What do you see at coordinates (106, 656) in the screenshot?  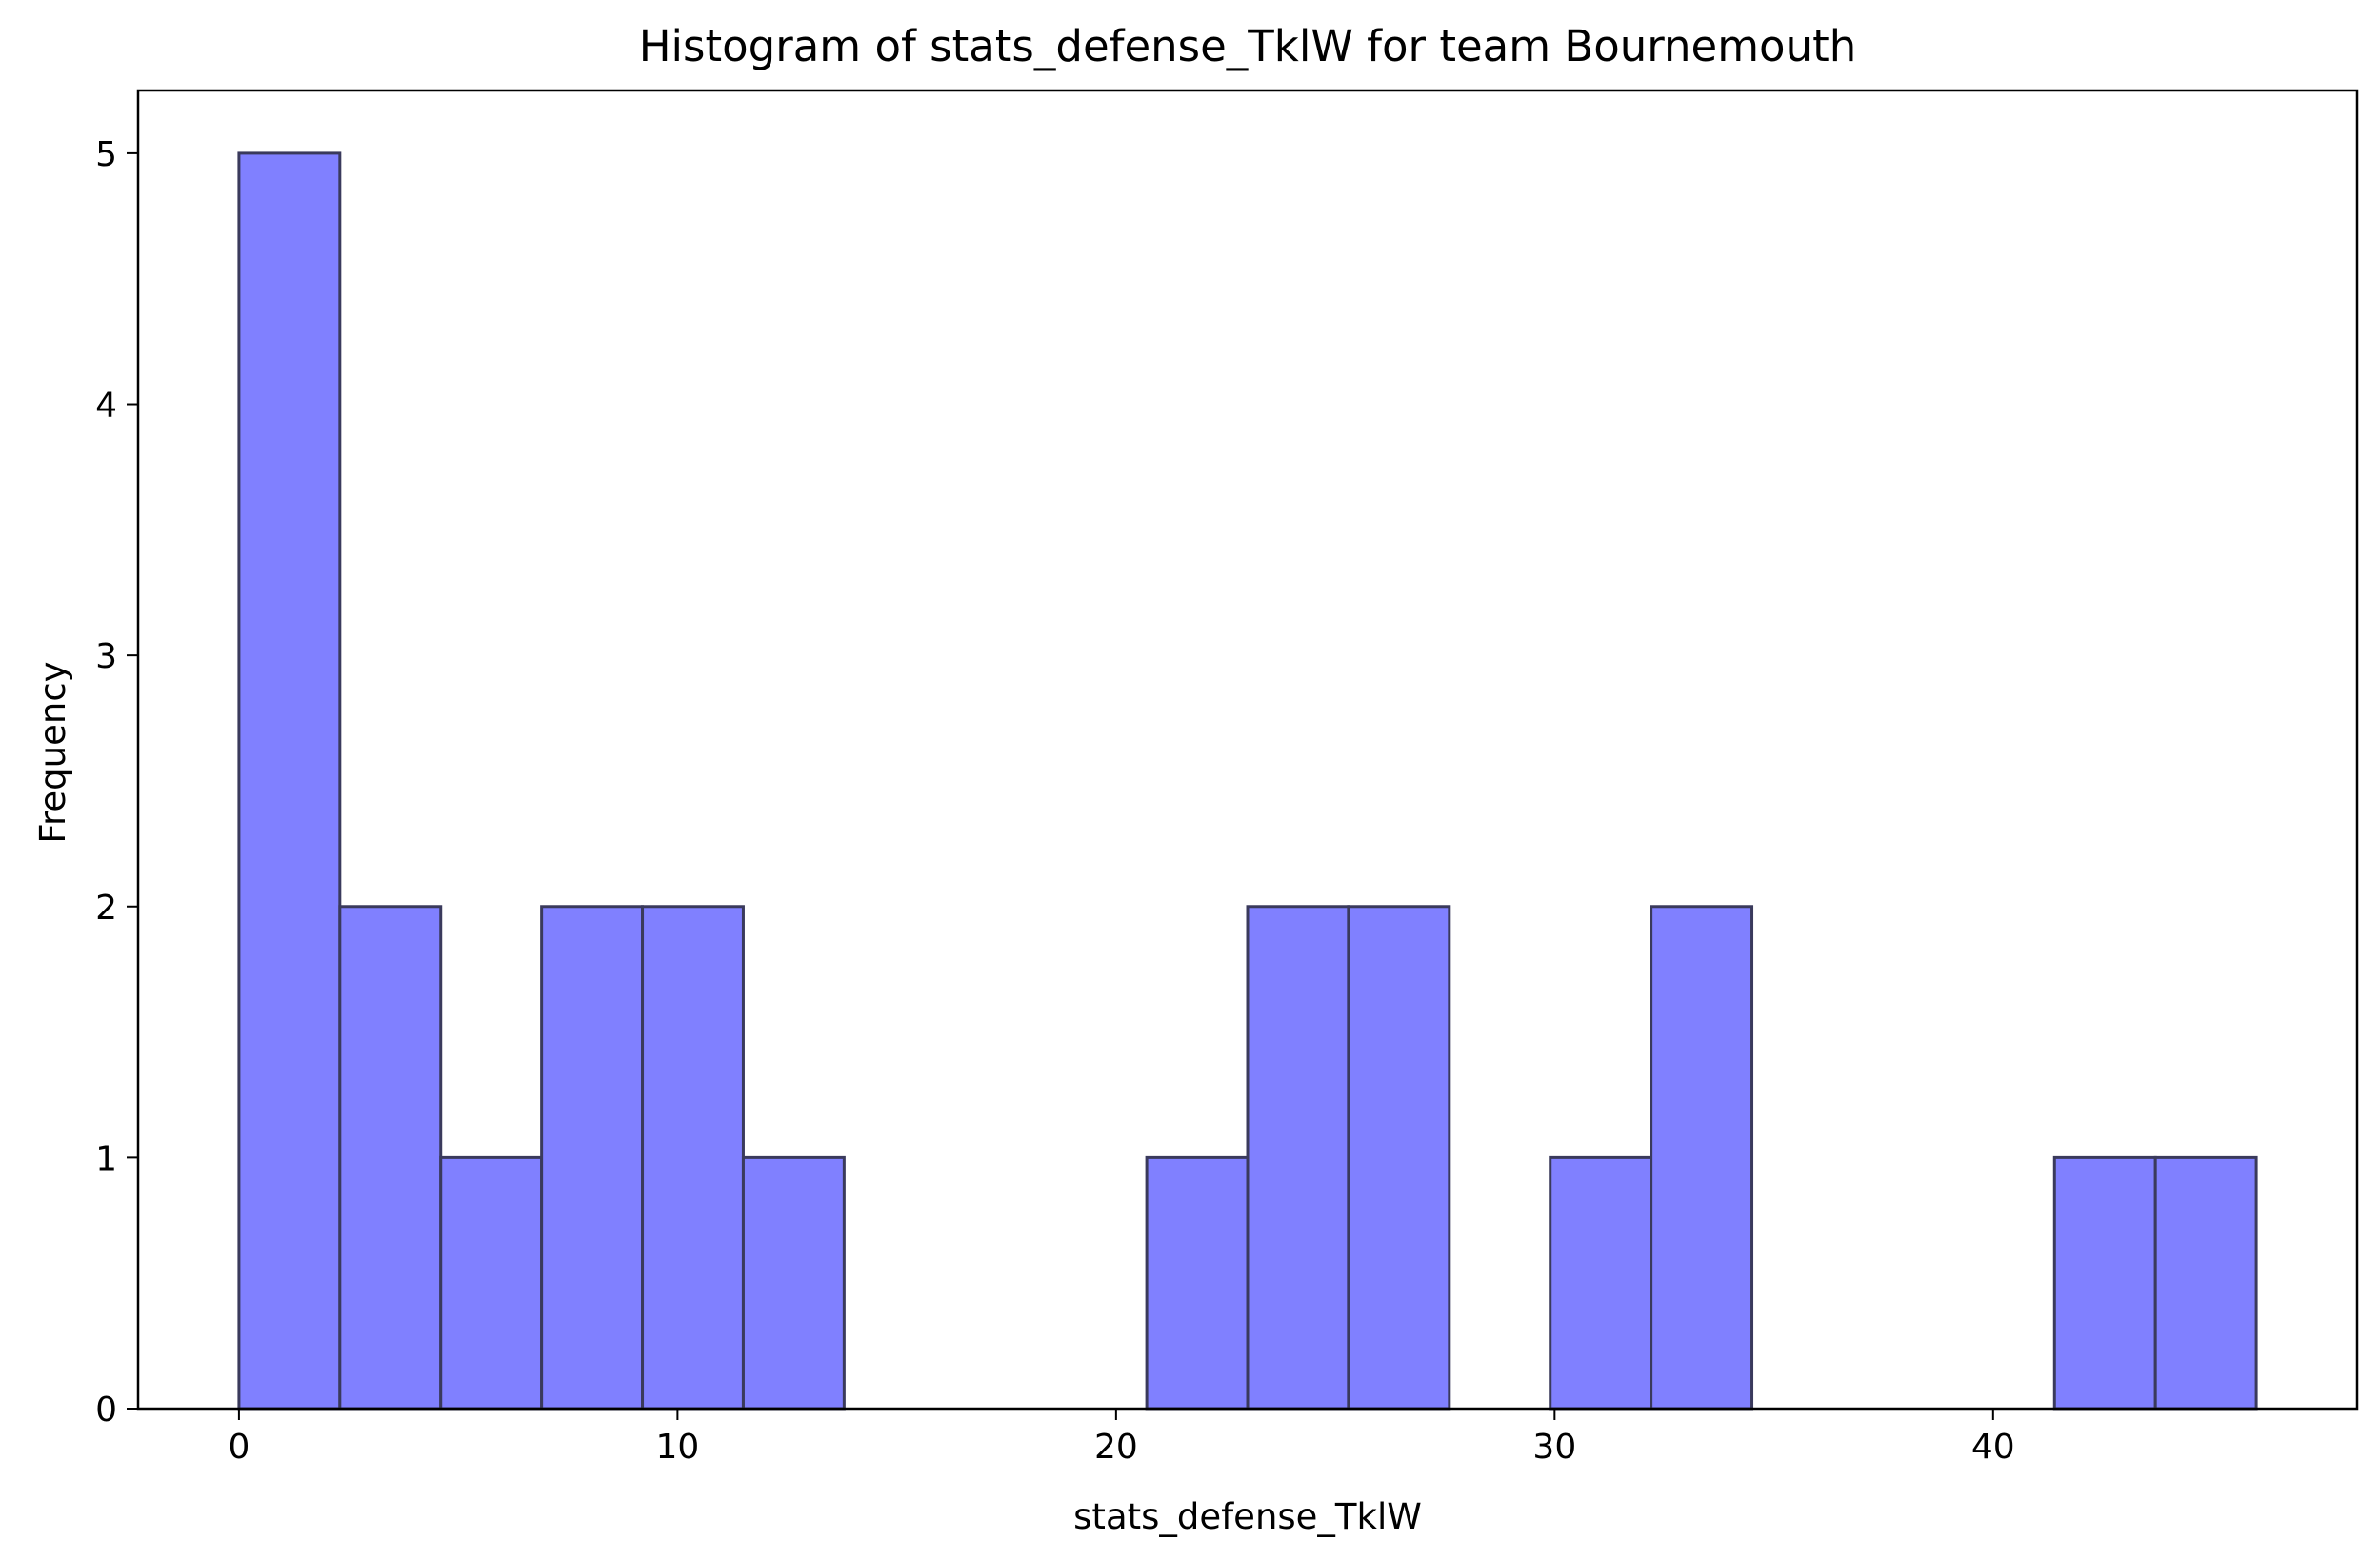 I see `y-tick-label: 3` at bounding box center [106, 656].